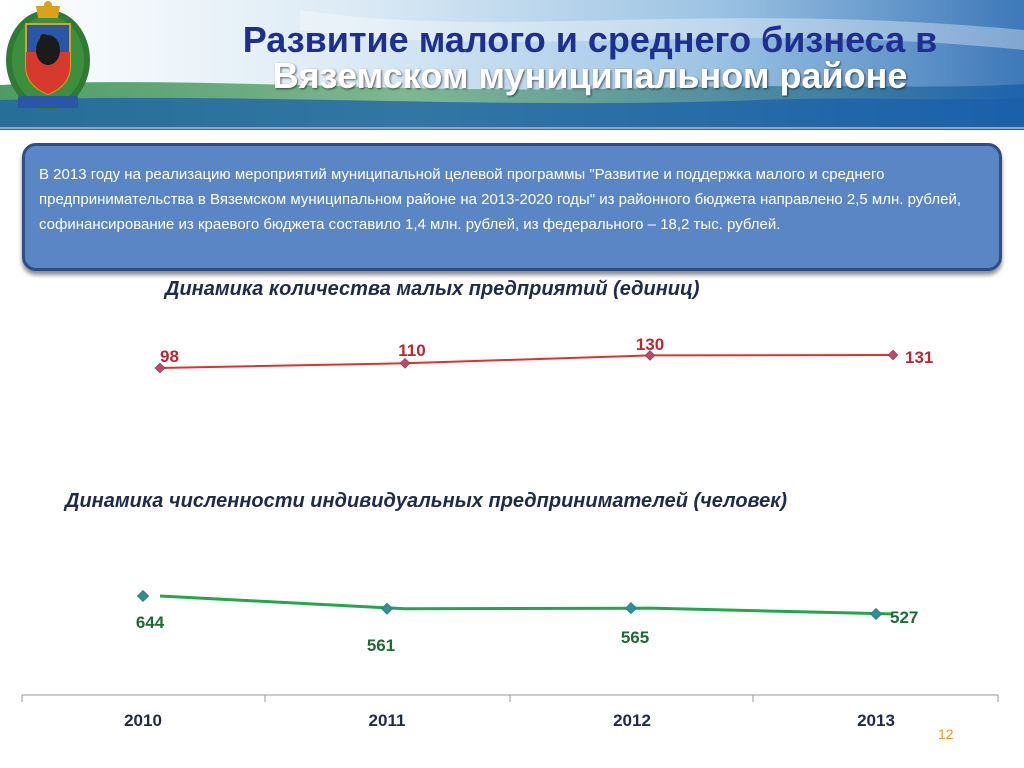 The height and width of the screenshot is (768, 1024). What do you see at coordinates (169, 356) in the screenshot?
I see `chart-1-data-label: 98` at bounding box center [169, 356].